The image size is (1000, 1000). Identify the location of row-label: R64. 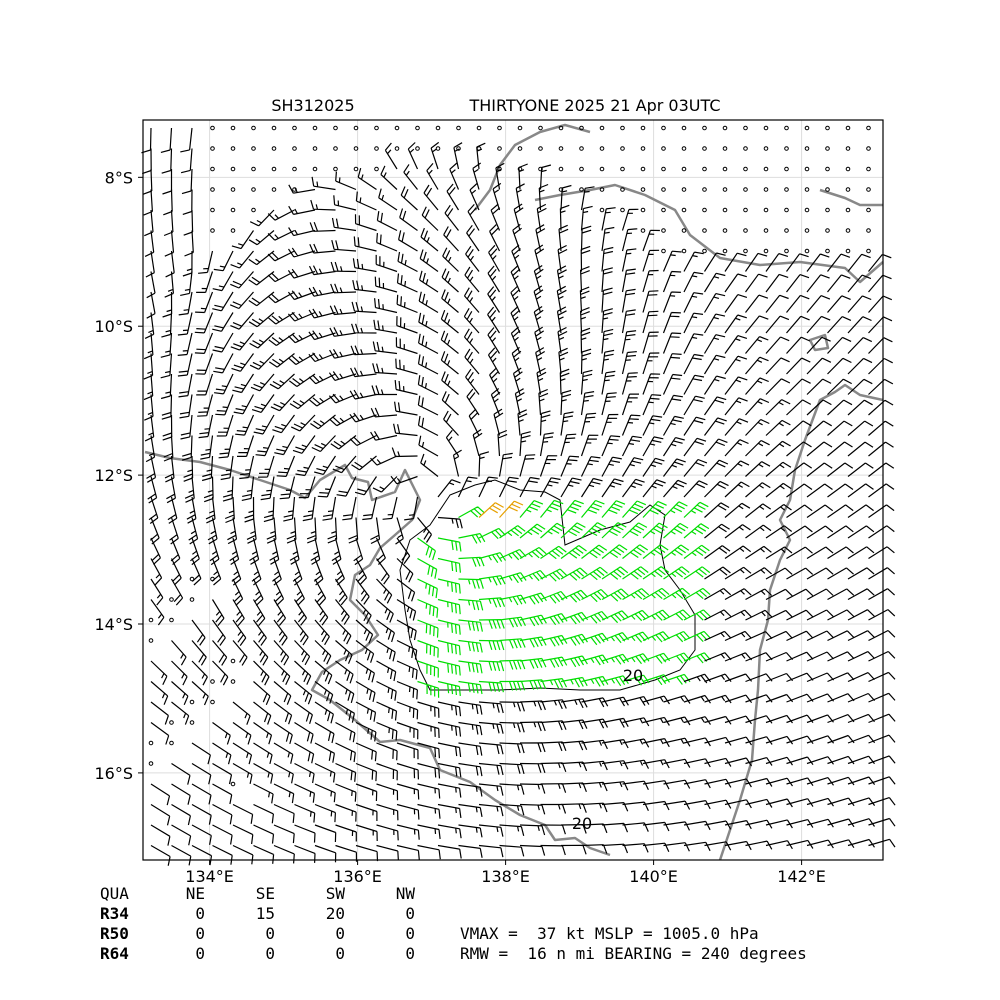
(114, 953).